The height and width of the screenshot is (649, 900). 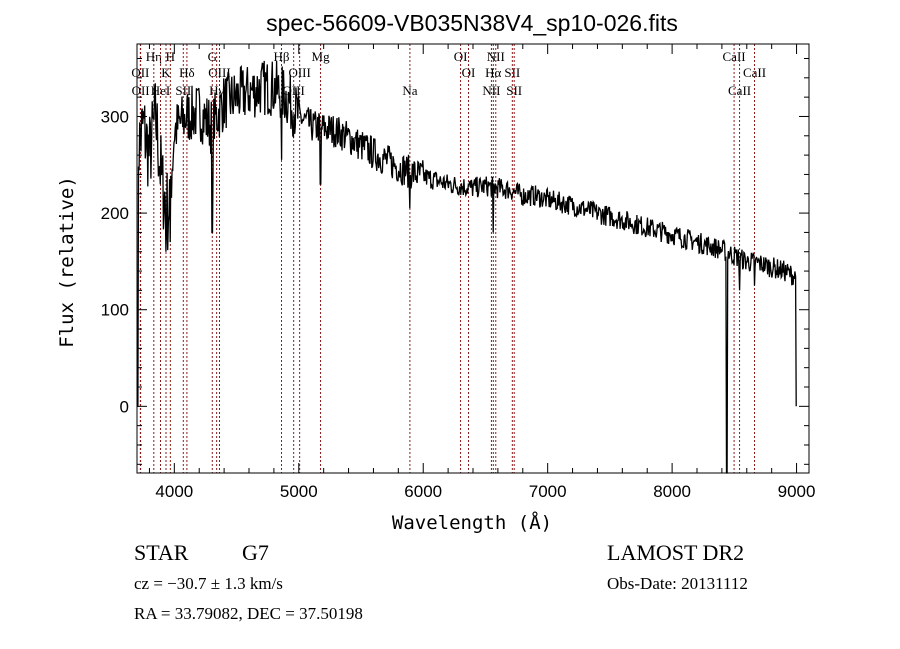 I want to click on line-marker-label: G, so click(x=212, y=56).